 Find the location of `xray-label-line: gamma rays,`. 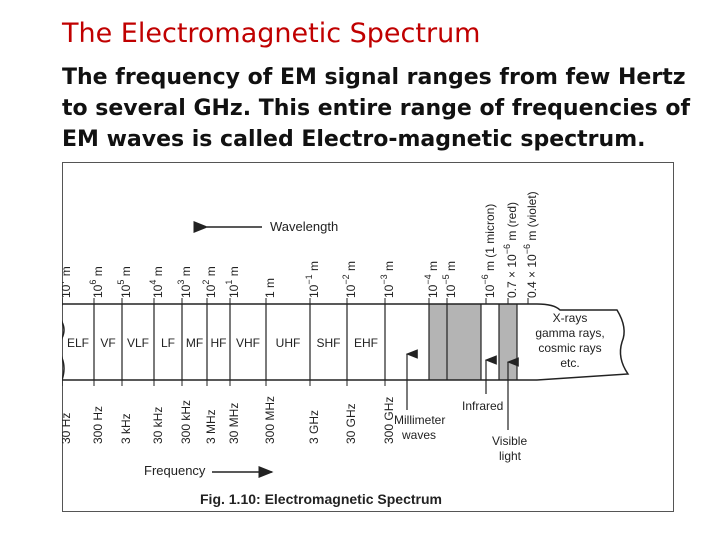

xray-label-line: gamma rays, is located at coordinates (569, 333).